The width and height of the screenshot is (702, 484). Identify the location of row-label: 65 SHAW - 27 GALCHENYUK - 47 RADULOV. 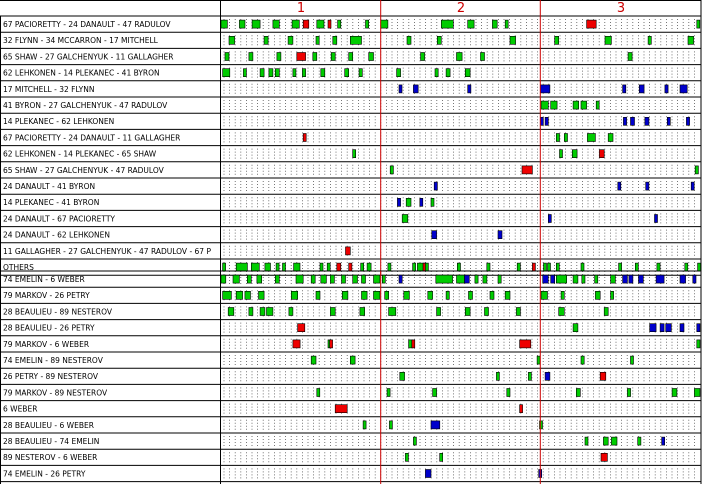
(84, 170).